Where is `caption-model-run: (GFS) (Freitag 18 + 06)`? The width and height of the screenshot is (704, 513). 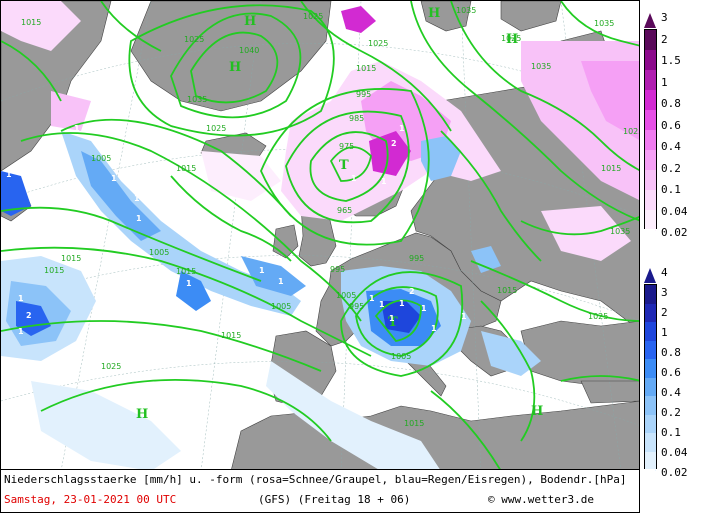
caption-model-run: (GFS) (Freitag 18 + 06) is located at coordinates (334, 499).